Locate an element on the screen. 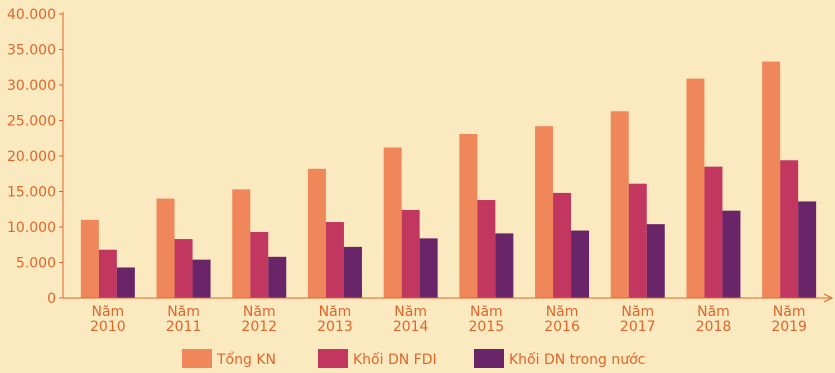  y-tick-label: 40.000 is located at coordinates (31, 15).